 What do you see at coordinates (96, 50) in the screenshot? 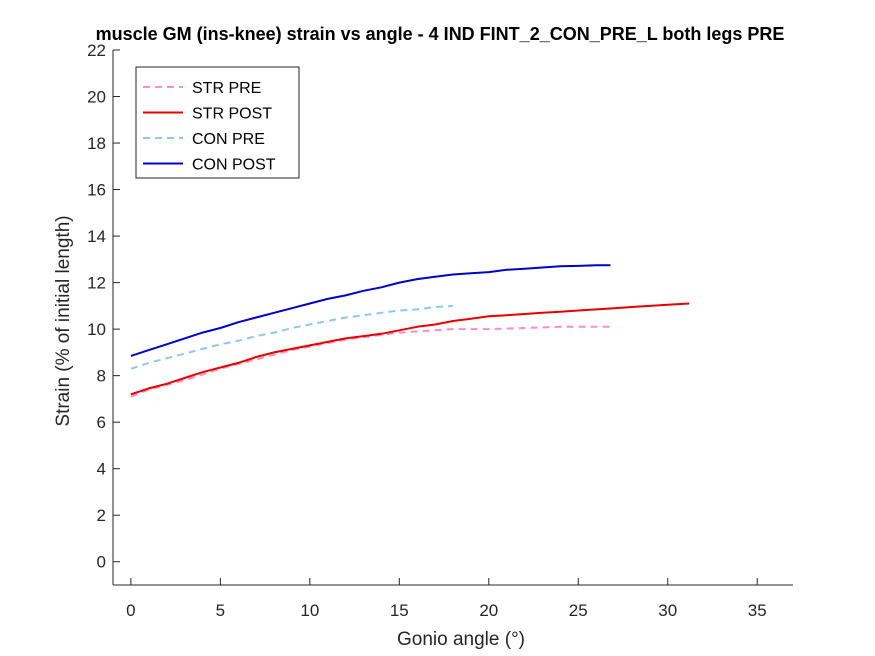
I see `y-tick-label: 22` at bounding box center [96, 50].